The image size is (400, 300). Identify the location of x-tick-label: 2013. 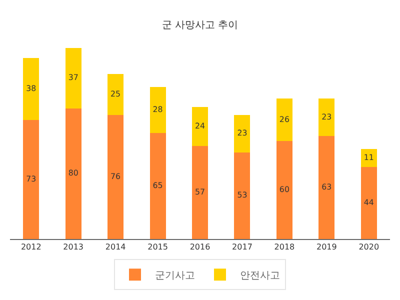
(73, 247).